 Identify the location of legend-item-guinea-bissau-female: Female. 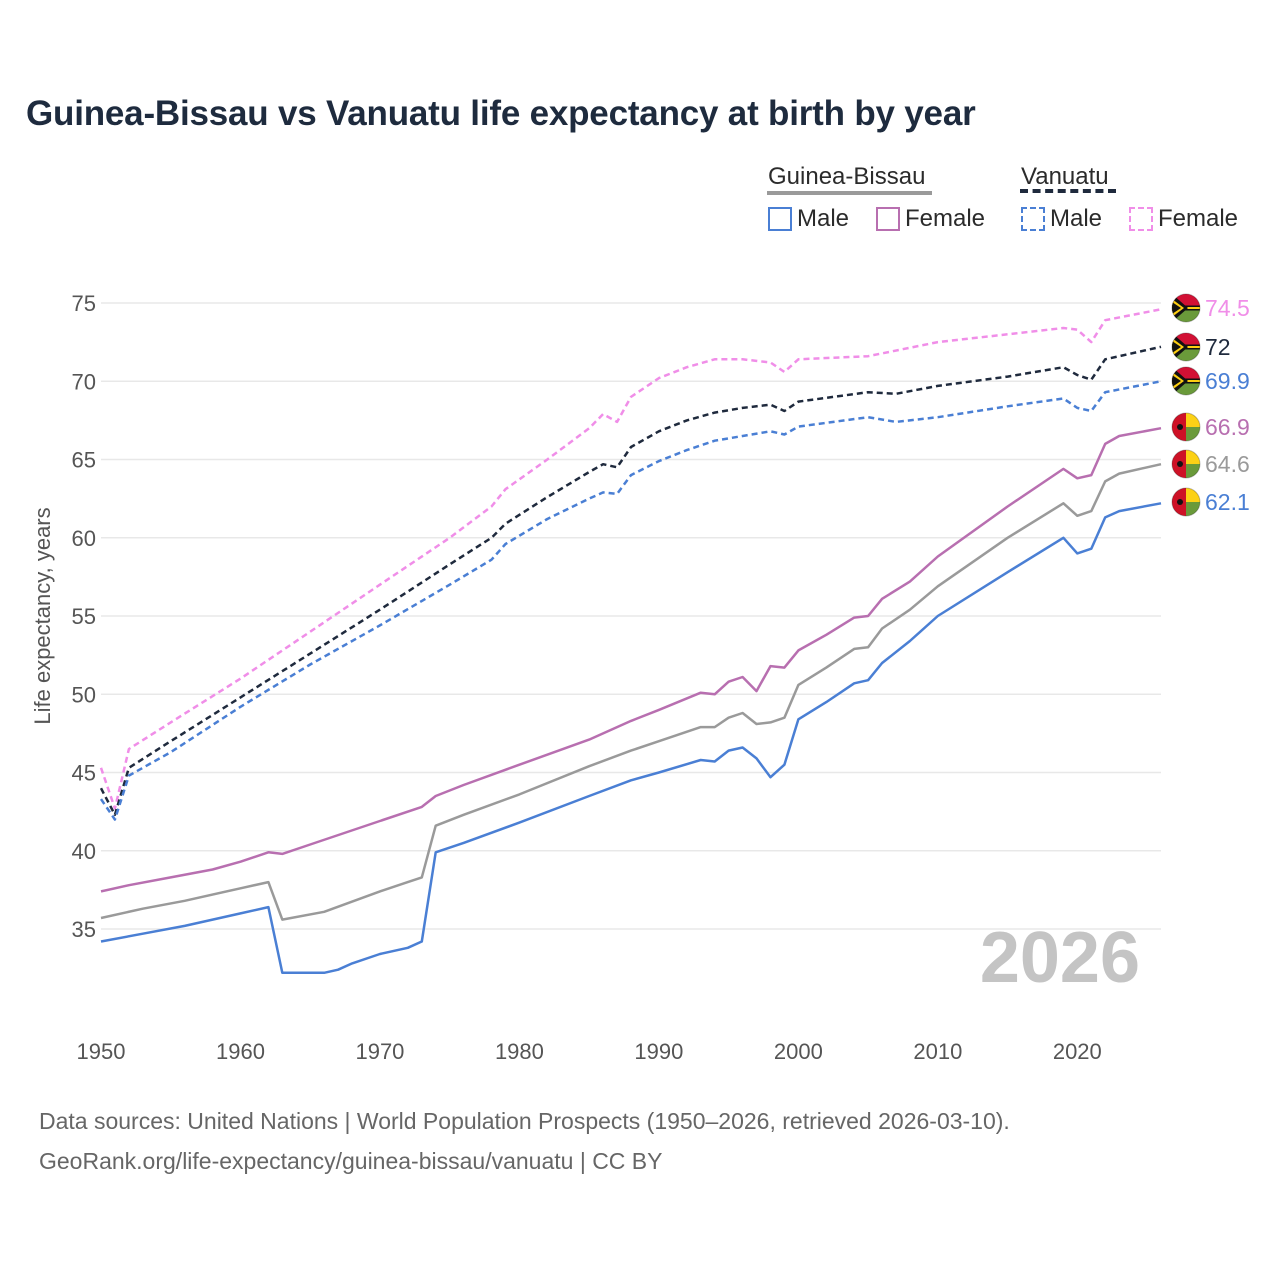
(930, 219).